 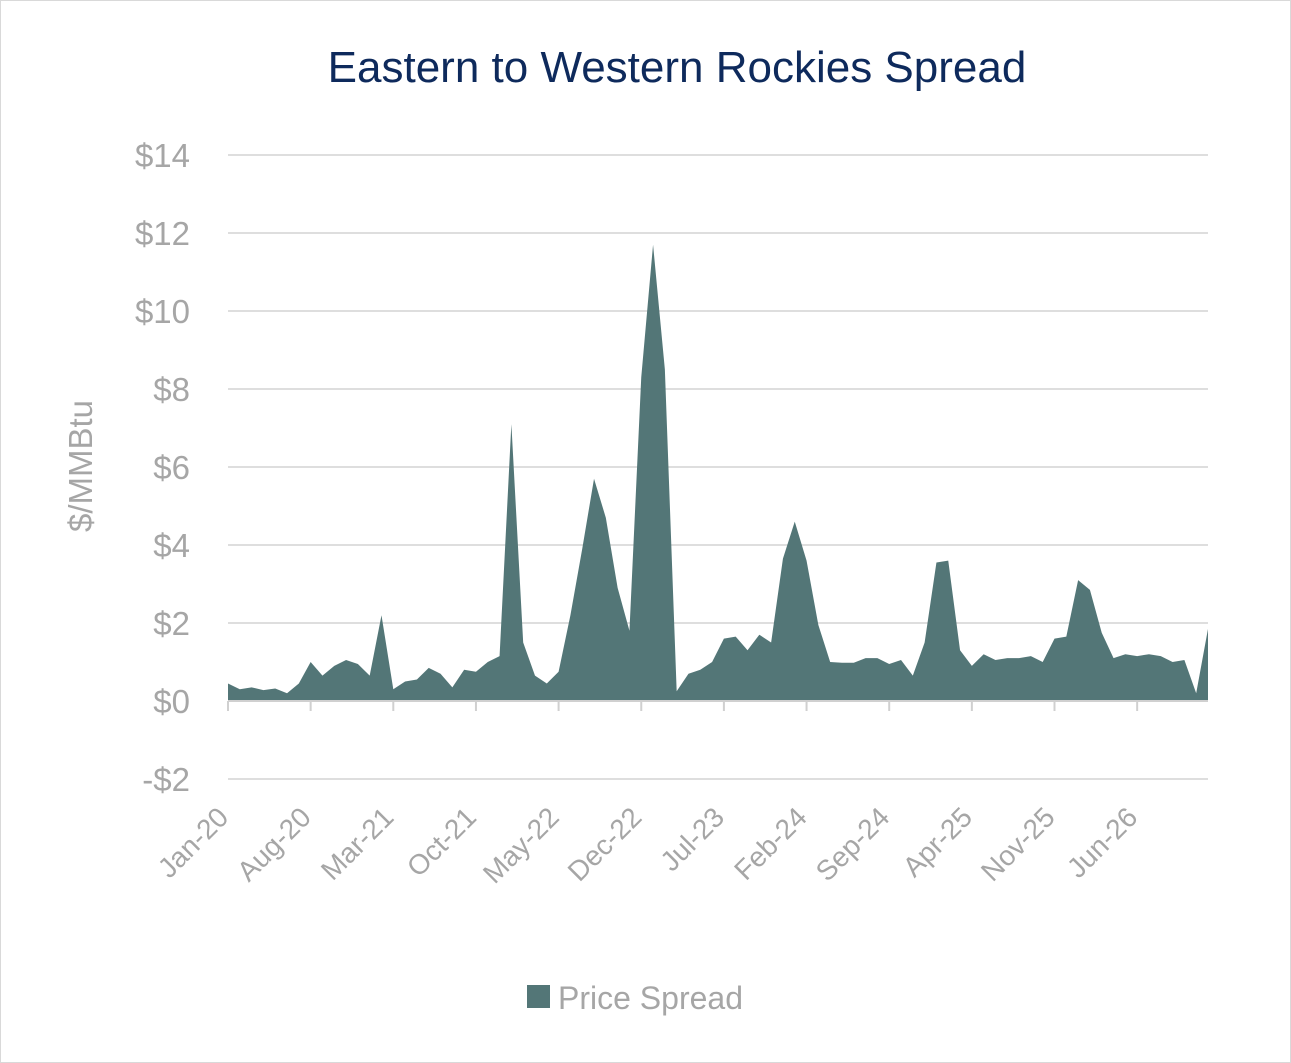 I want to click on y-tick-label: $12, so click(x=162, y=233).